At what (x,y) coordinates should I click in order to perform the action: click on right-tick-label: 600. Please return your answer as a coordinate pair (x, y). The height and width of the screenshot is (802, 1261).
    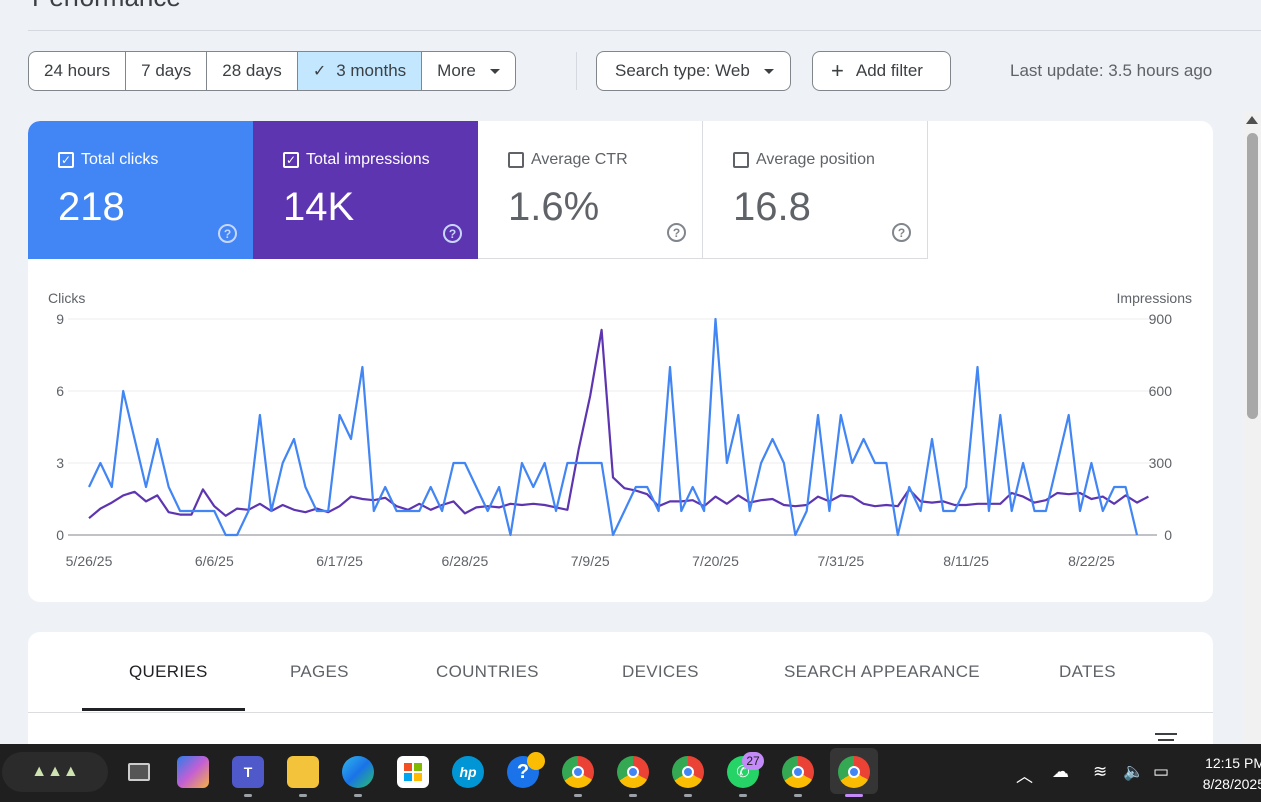
    Looking at the image, I should click on (1161, 391).